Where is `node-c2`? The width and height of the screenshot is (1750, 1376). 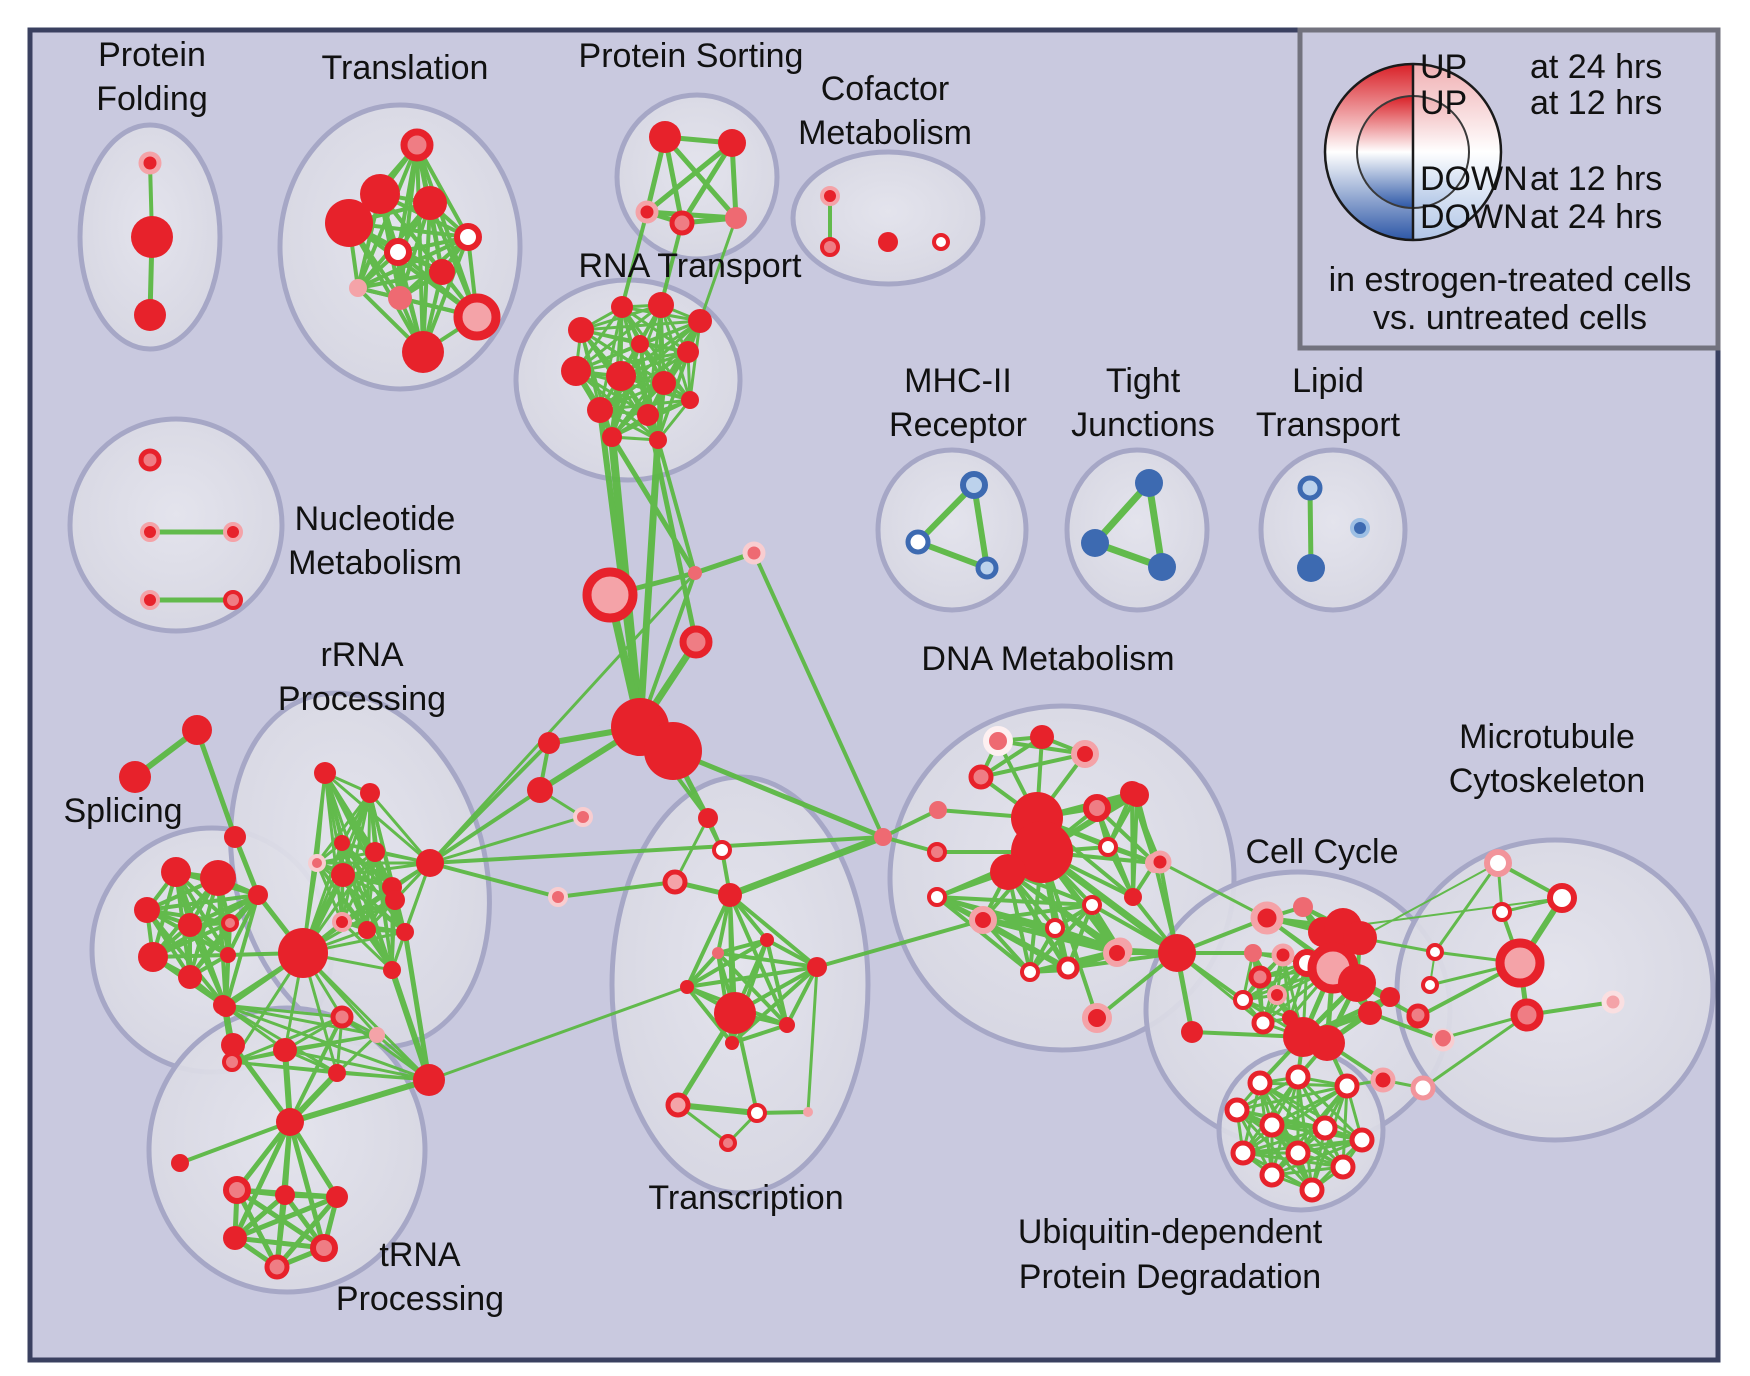 node-c2 is located at coordinates (830, 247).